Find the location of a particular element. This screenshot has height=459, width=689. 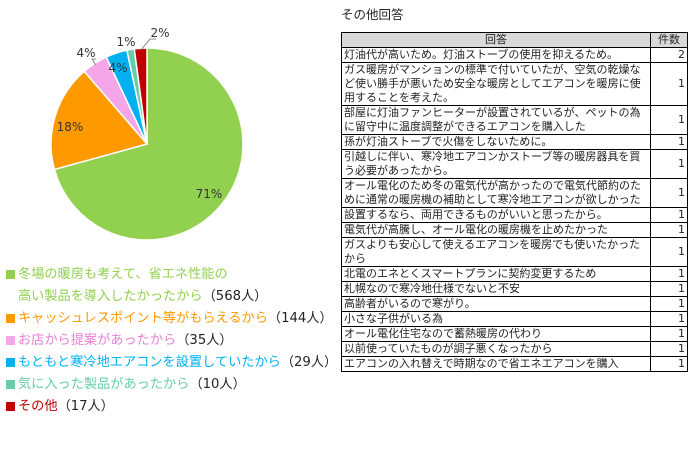

answer-count: 2 is located at coordinates (669, 55).